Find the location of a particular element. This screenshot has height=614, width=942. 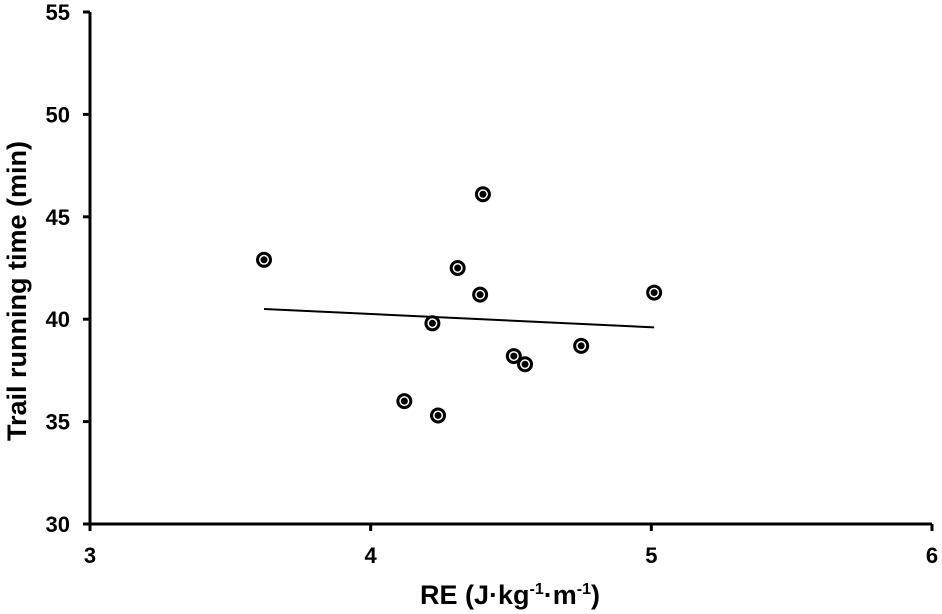

trendline is located at coordinates (459, 318).